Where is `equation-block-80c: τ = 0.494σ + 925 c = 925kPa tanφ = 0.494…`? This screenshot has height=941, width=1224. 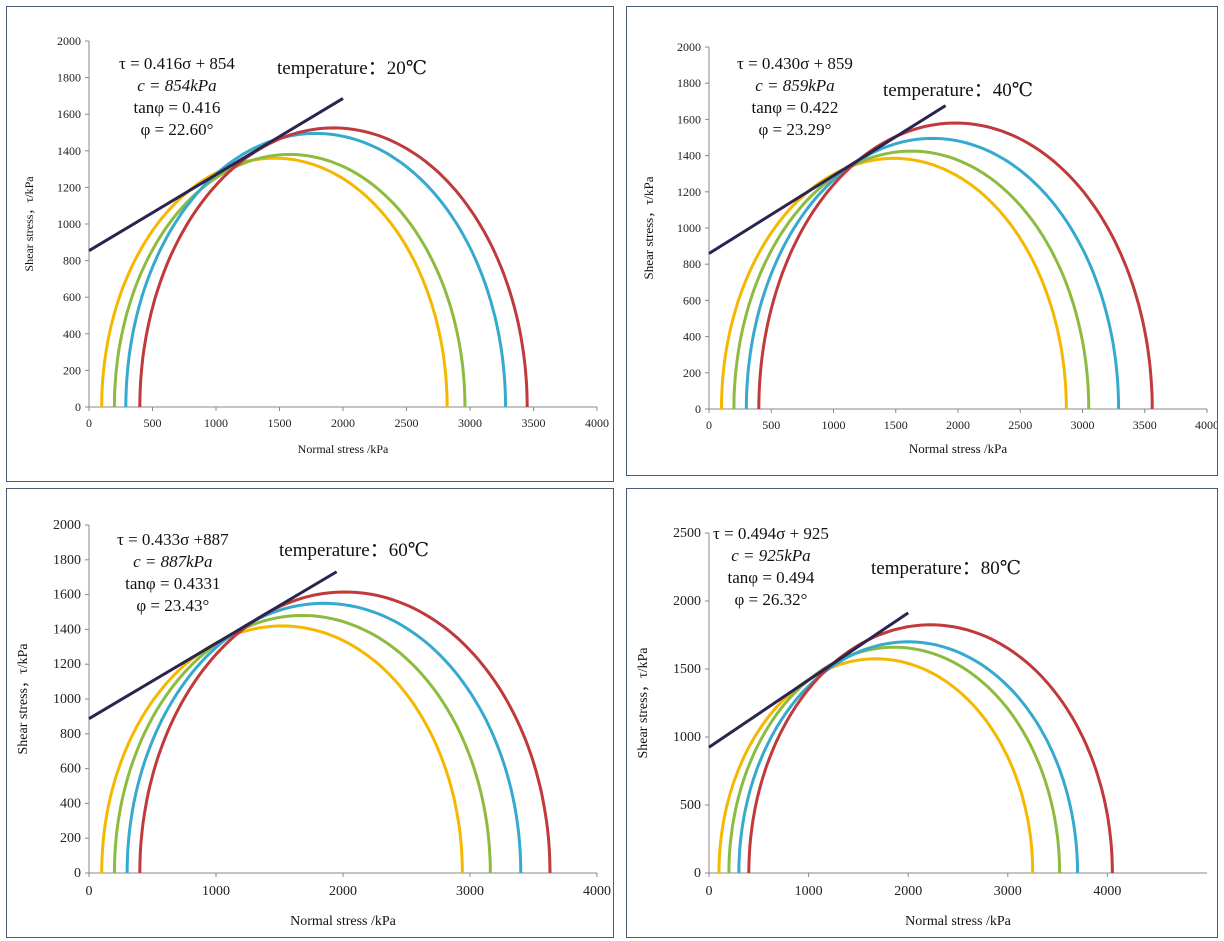 equation-block-80c: τ = 0.494σ + 925 c = 925kPa tanφ = 0.494… is located at coordinates (771, 567).